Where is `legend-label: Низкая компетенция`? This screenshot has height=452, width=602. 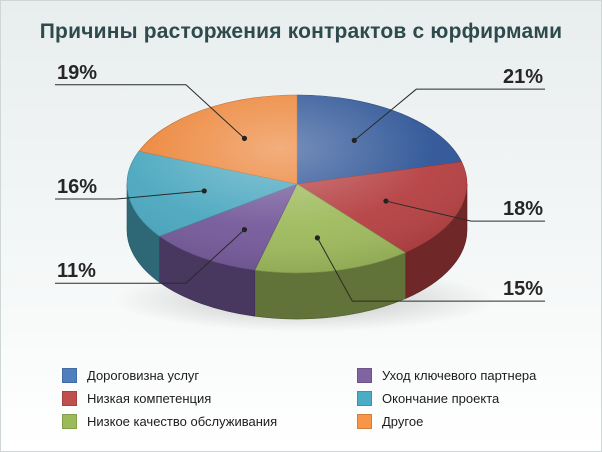 legend-label: Низкая компетенция is located at coordinates (149, 398).